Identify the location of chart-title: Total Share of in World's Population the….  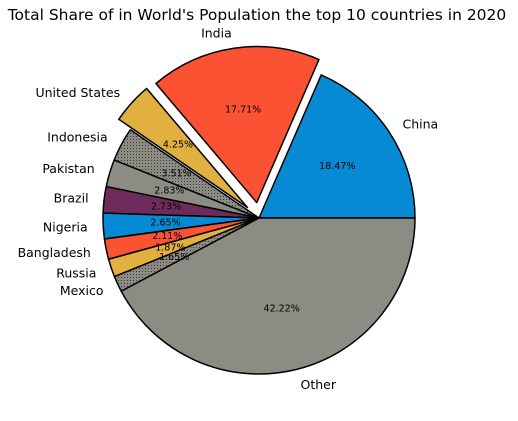
(257, 15).